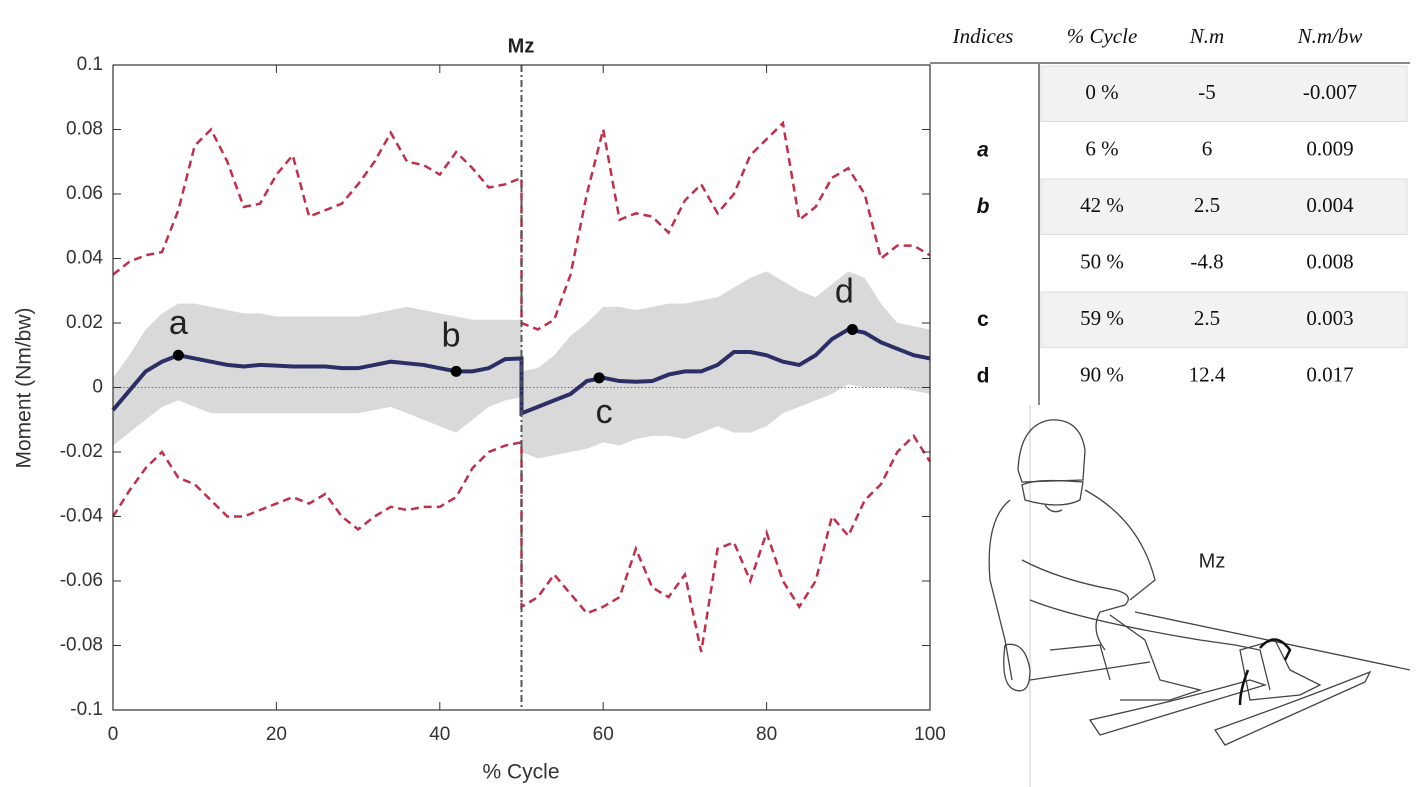 This screenshot has width=1427, height=787. What do you see at coordinates (1330, 205) in the screenshot?
I see `table-cell: 0.004` at bounding box center [1330, 205].